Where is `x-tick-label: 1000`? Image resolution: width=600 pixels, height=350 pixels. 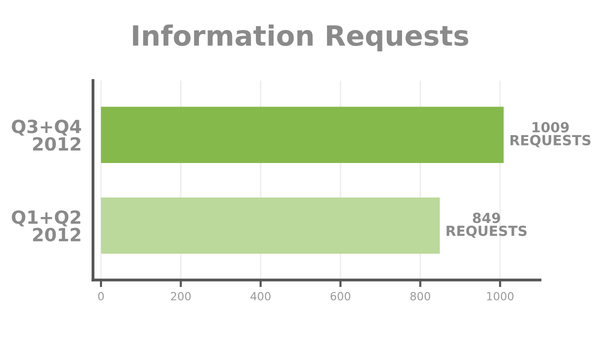 x-tick-label: 1000 is located at coordinates (500, 296).